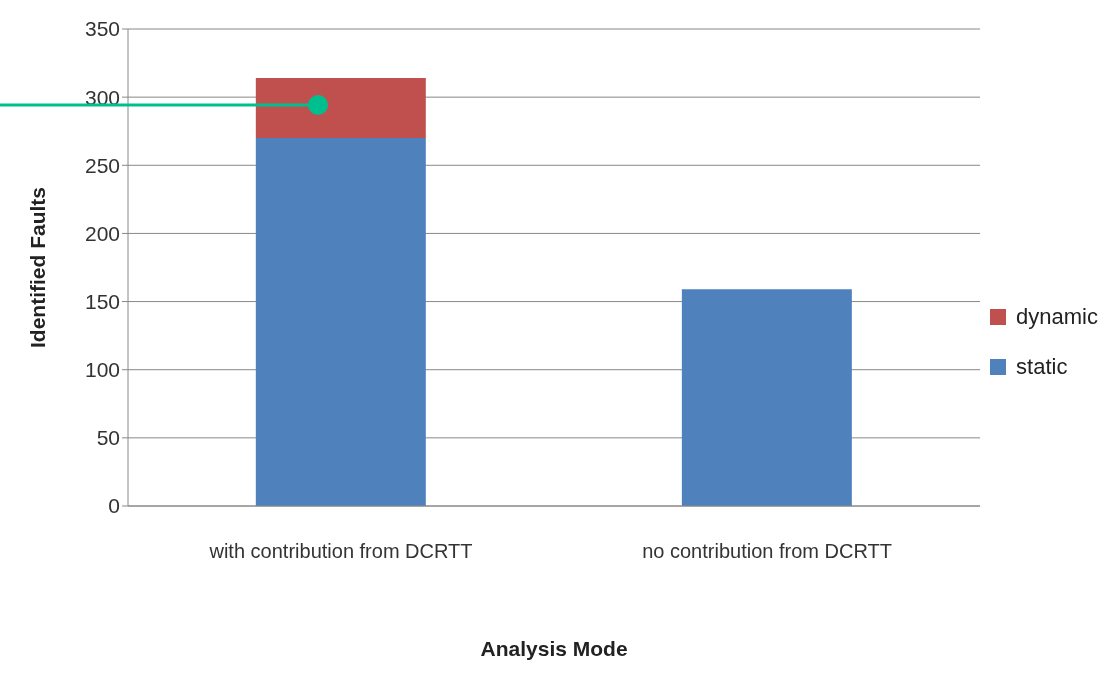 This screenshot has width=1115, height=676. Describe the element at coordinates (554, 648) in the screenshot. I see `x-axis-title: Analysis Mode` at that location.